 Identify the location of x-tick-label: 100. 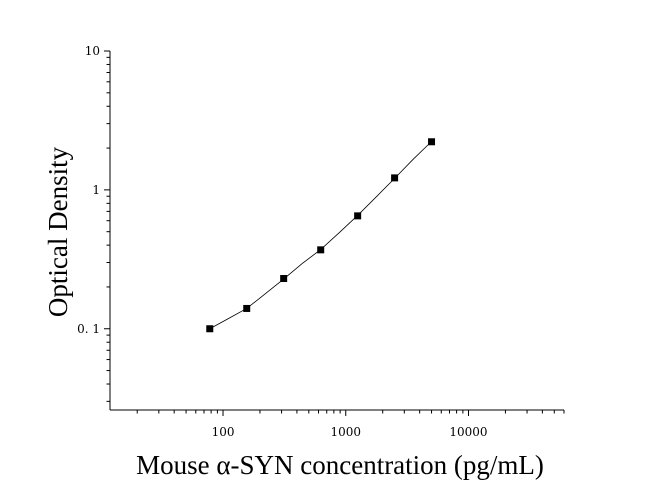
(223, 432).